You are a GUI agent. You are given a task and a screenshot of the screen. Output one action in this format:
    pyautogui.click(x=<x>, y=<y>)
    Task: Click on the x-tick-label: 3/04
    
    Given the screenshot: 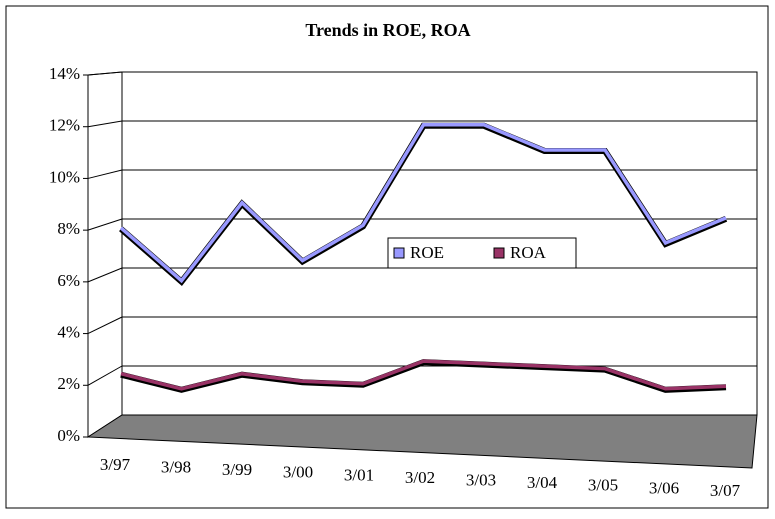 What is the action you would take?
    pyautogui.click(x=542, y=482)
    